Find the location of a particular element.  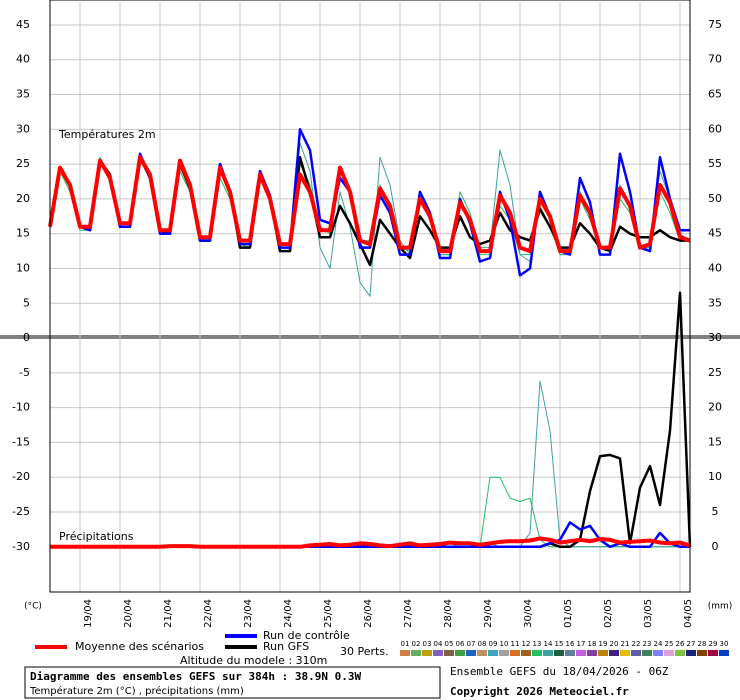

x-tick-label: 22/04 is located at coordinates (208, 613).